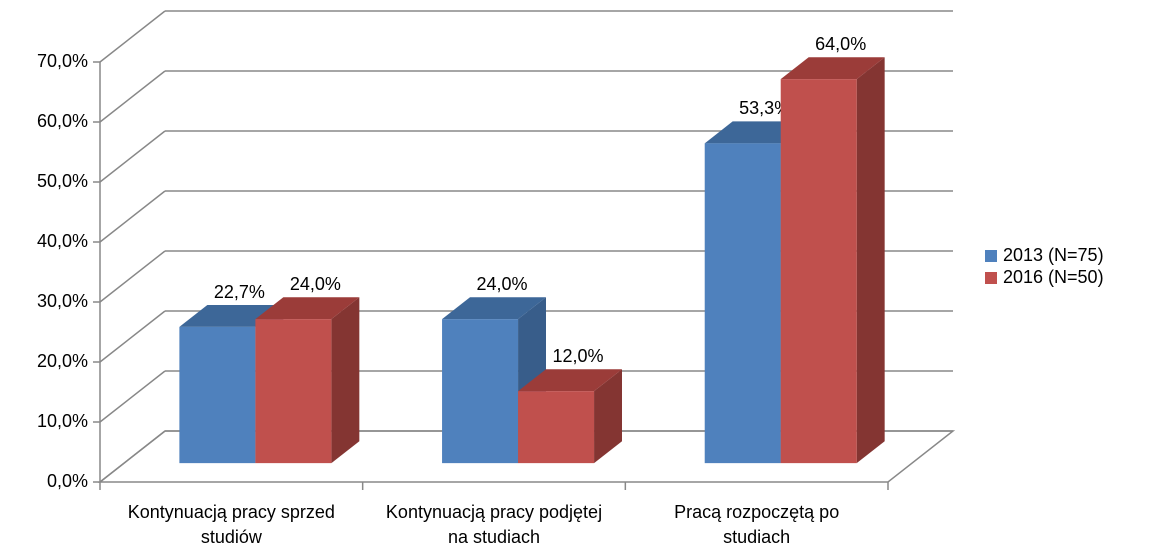  Describe the element at coordinates (231, 524) in the screenshot. I see `x-tick-label: Kontynuacją pracy sprzed studiów` at that location.